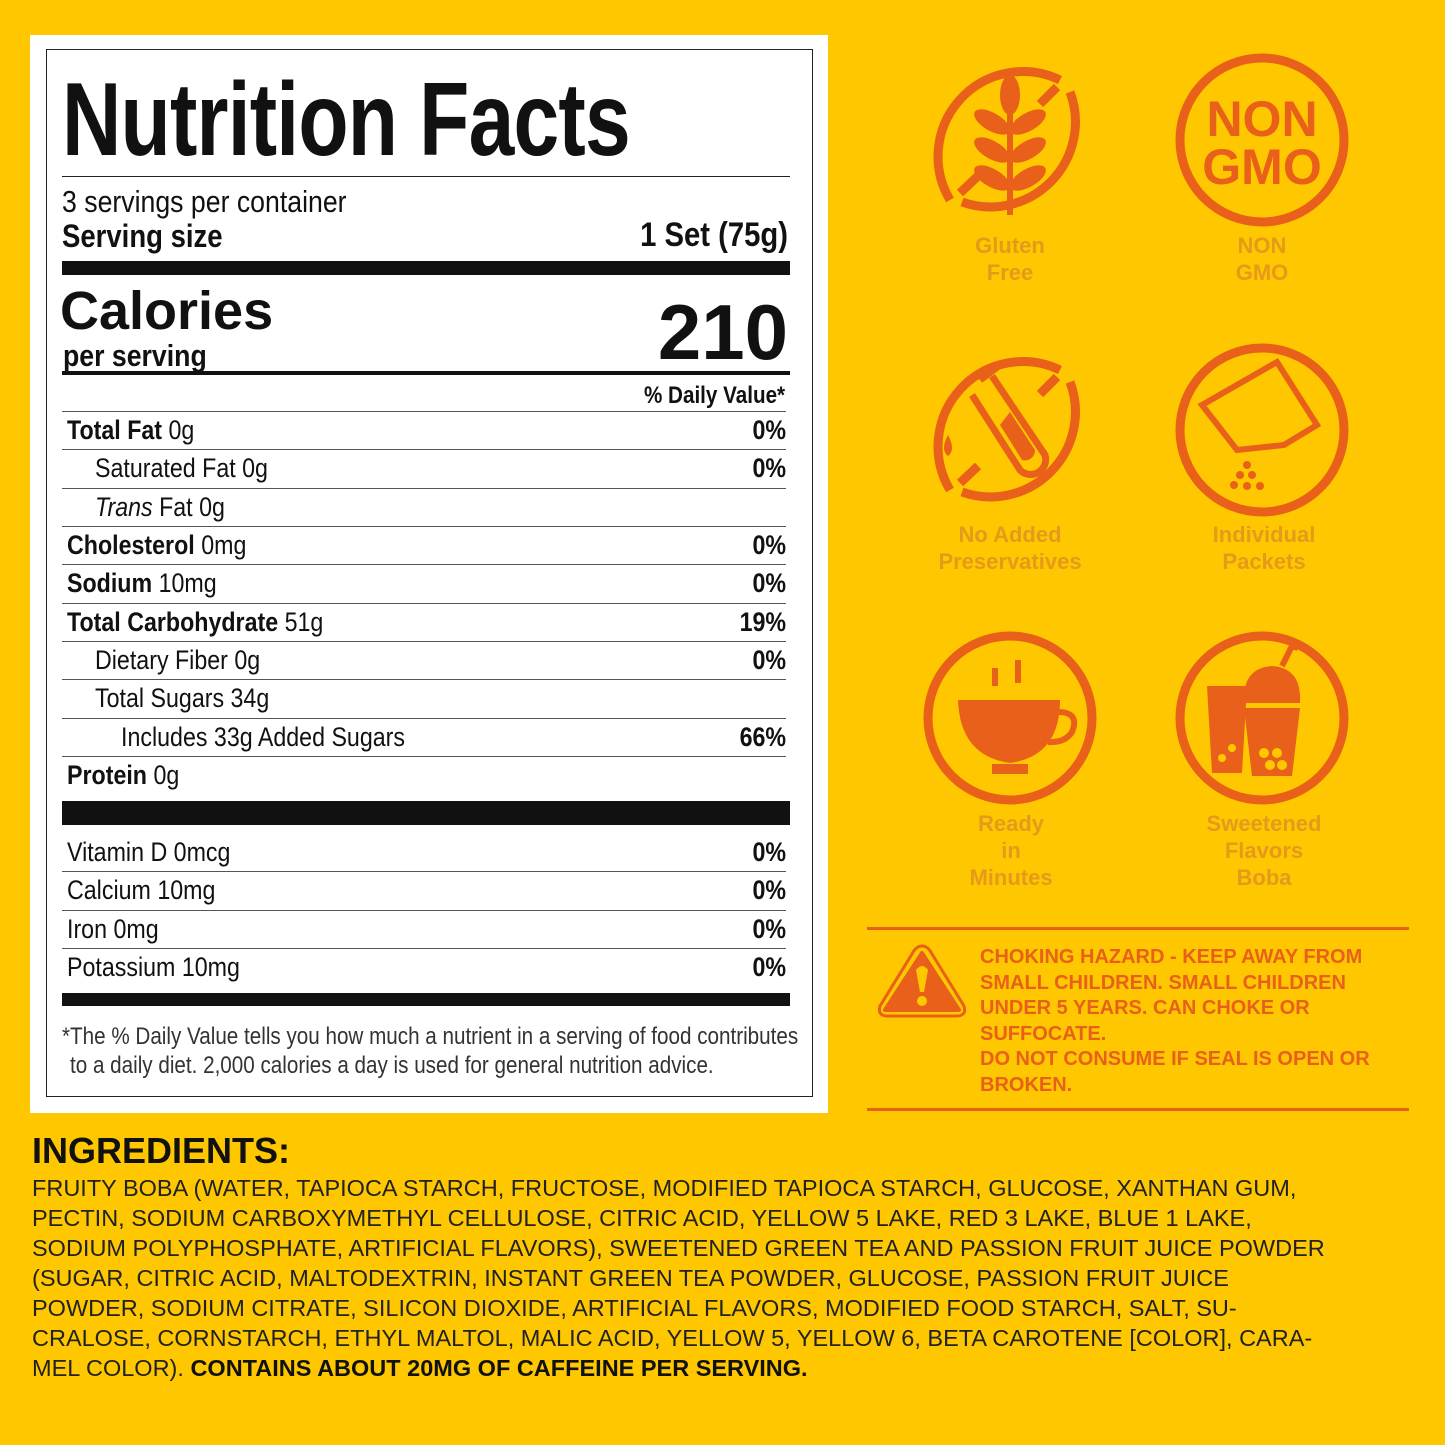  I want to click on nutrient-row: Cholesterol 0mg 0%, so click(424, 545).